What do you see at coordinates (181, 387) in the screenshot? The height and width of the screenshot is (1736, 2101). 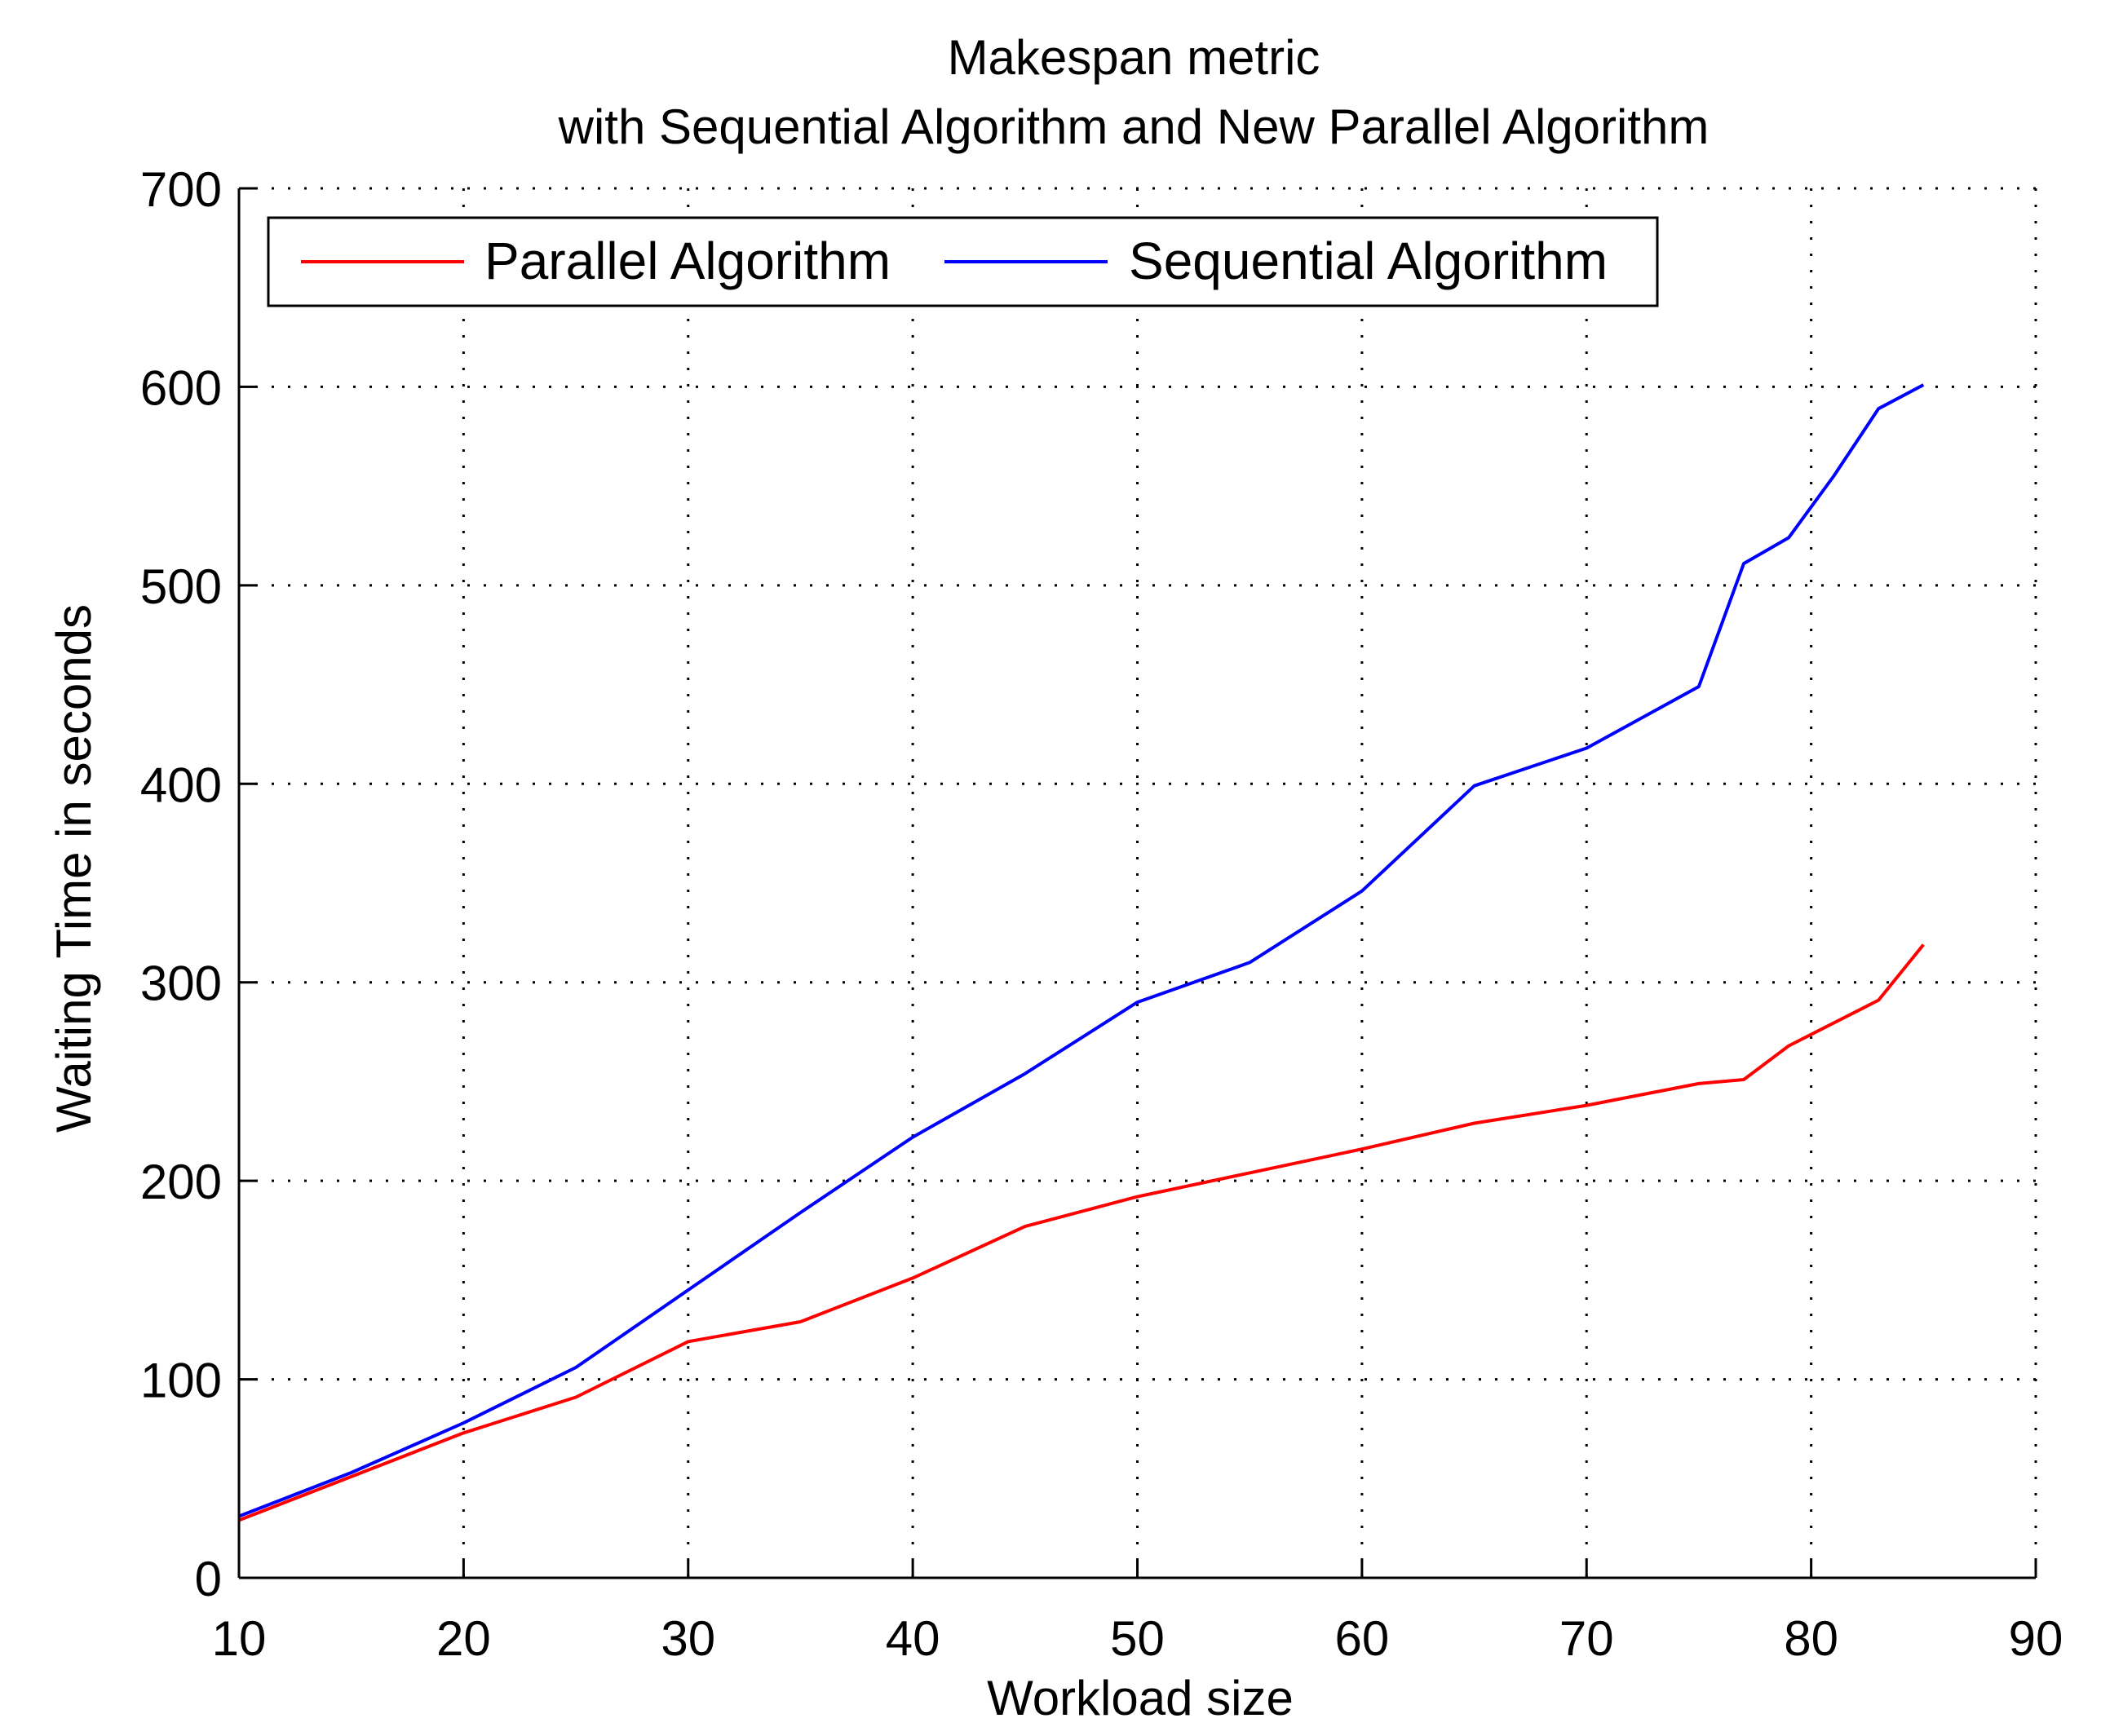 I see `y-tick-label: 600` at bounding box center [181, 387].